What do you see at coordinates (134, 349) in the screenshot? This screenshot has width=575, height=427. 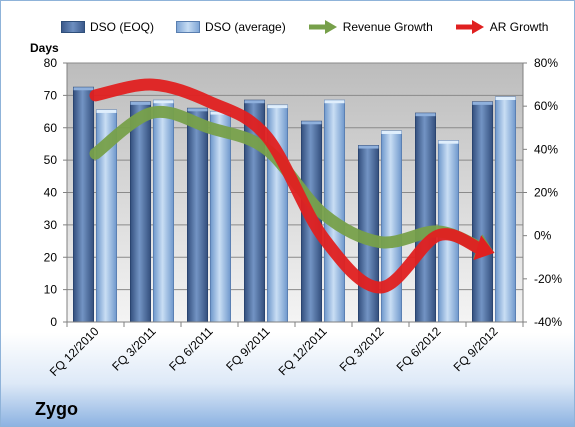 I see `x-tick-label: FQ 3/2011` at bounding box center [134, 349].